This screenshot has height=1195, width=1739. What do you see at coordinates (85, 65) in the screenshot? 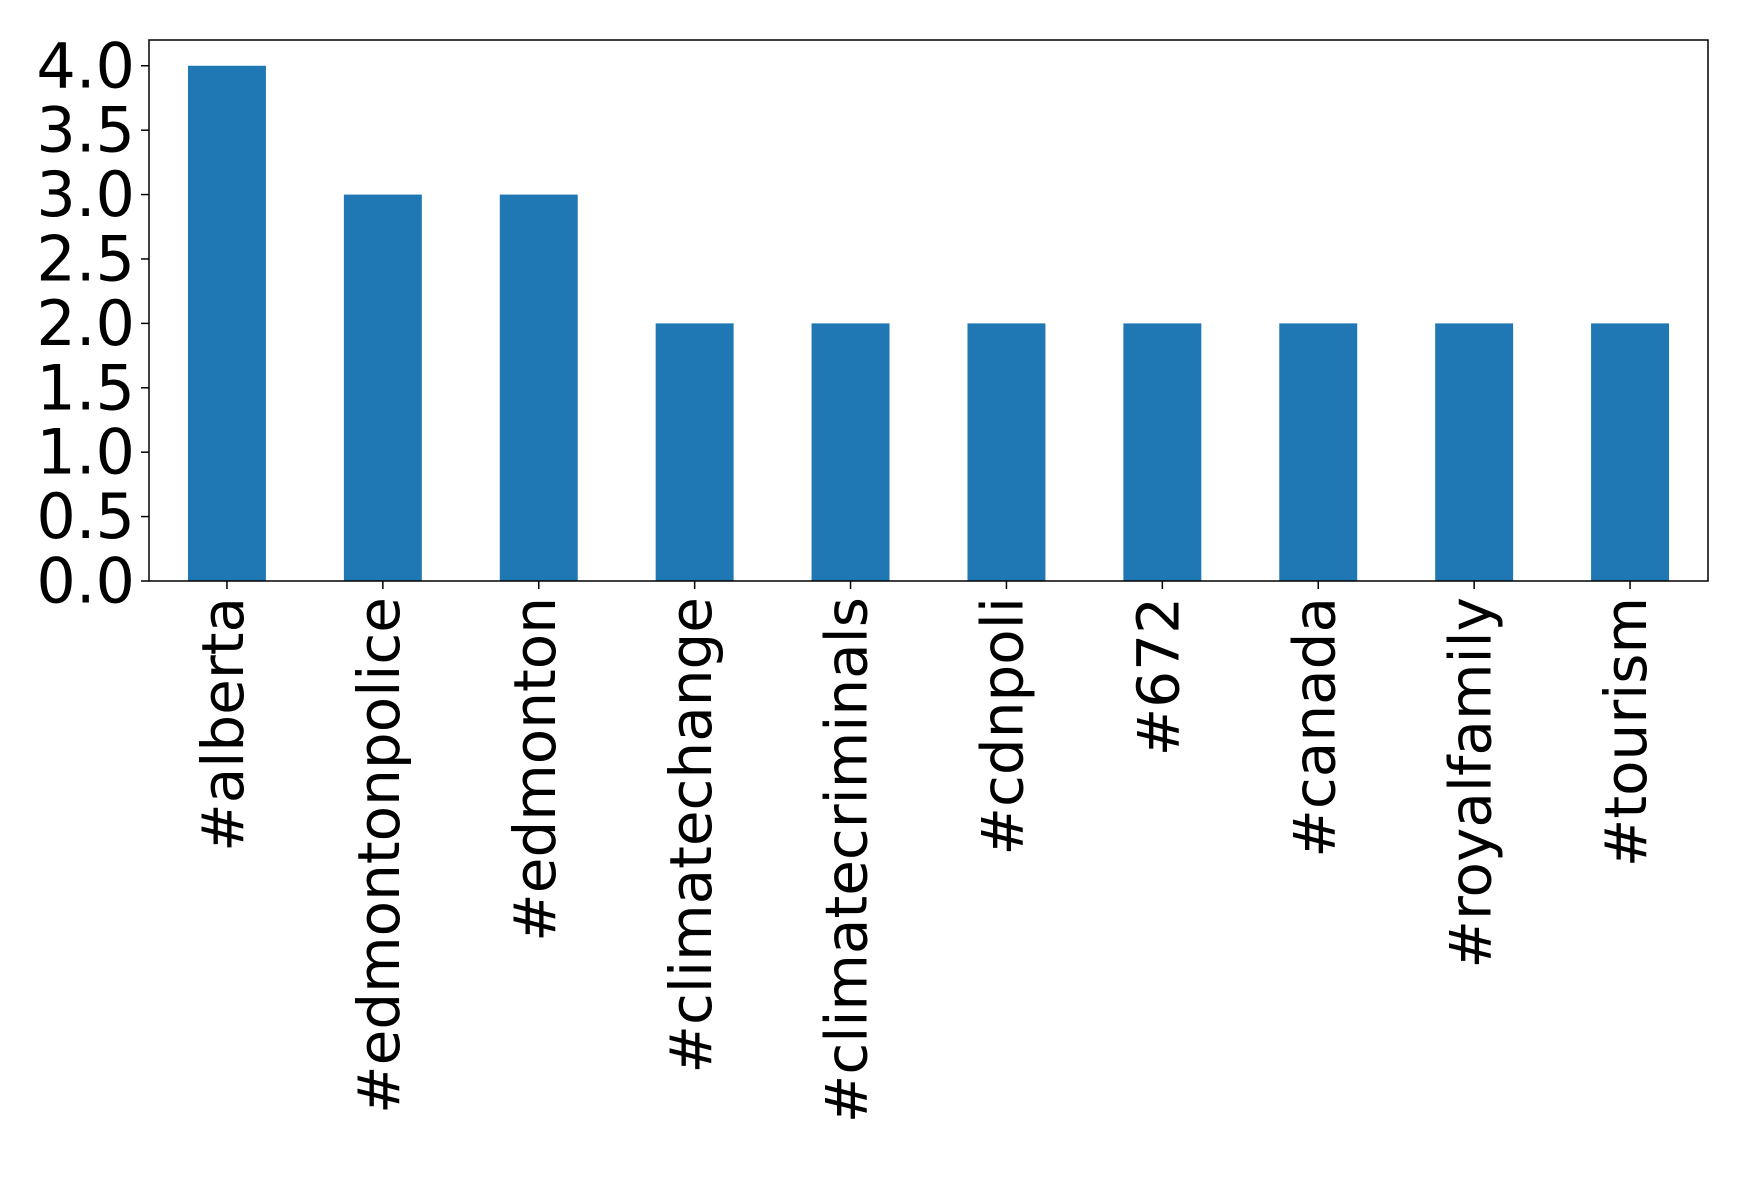
I see `y-tick-label: 4.0` at bounding box center [85, 65].